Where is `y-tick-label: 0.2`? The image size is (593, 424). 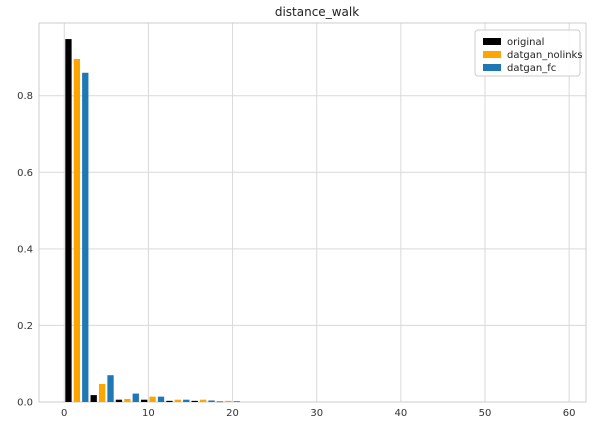
y-tick-label: 0.2 is located at coordinates (25, 326).